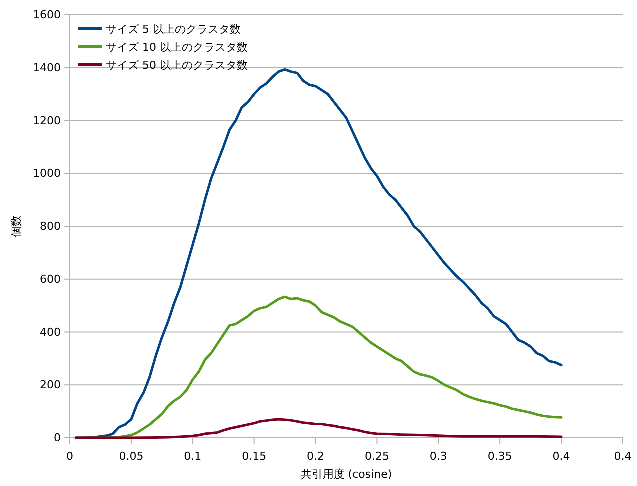 The width and height of the screenshot is (637, 486). I want to click on y-tick-label: 200, so click(50, 385).